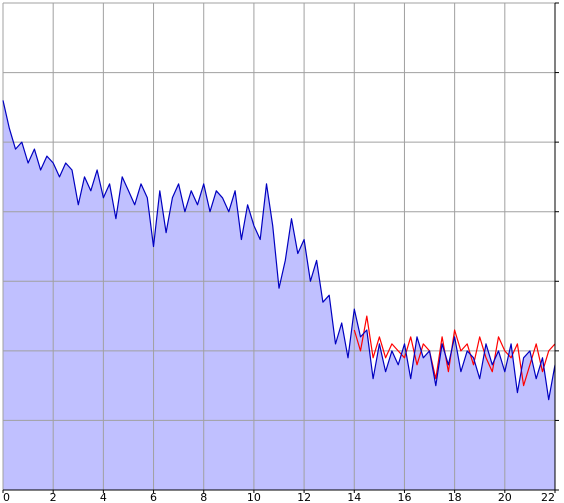  I want to click on x-tick-label: 4, so click(103, 497).